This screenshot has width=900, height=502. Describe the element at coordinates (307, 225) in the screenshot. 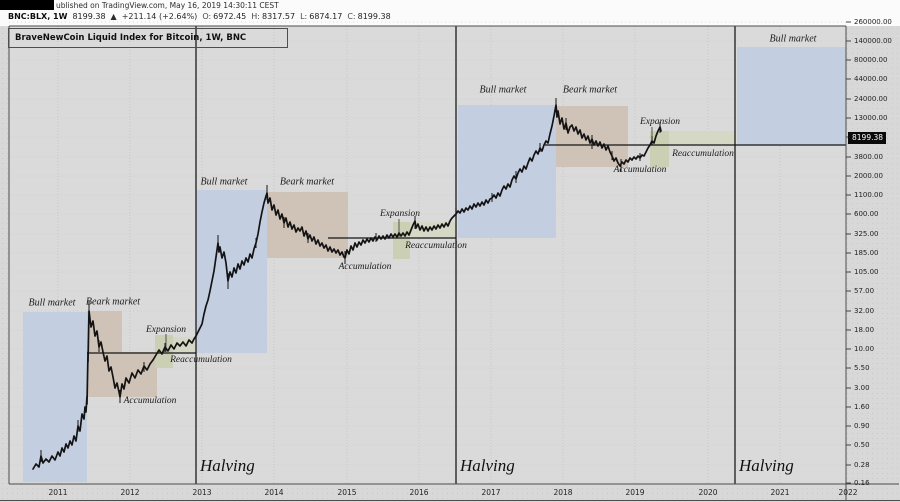

I see `bear-2-zone` at that location.